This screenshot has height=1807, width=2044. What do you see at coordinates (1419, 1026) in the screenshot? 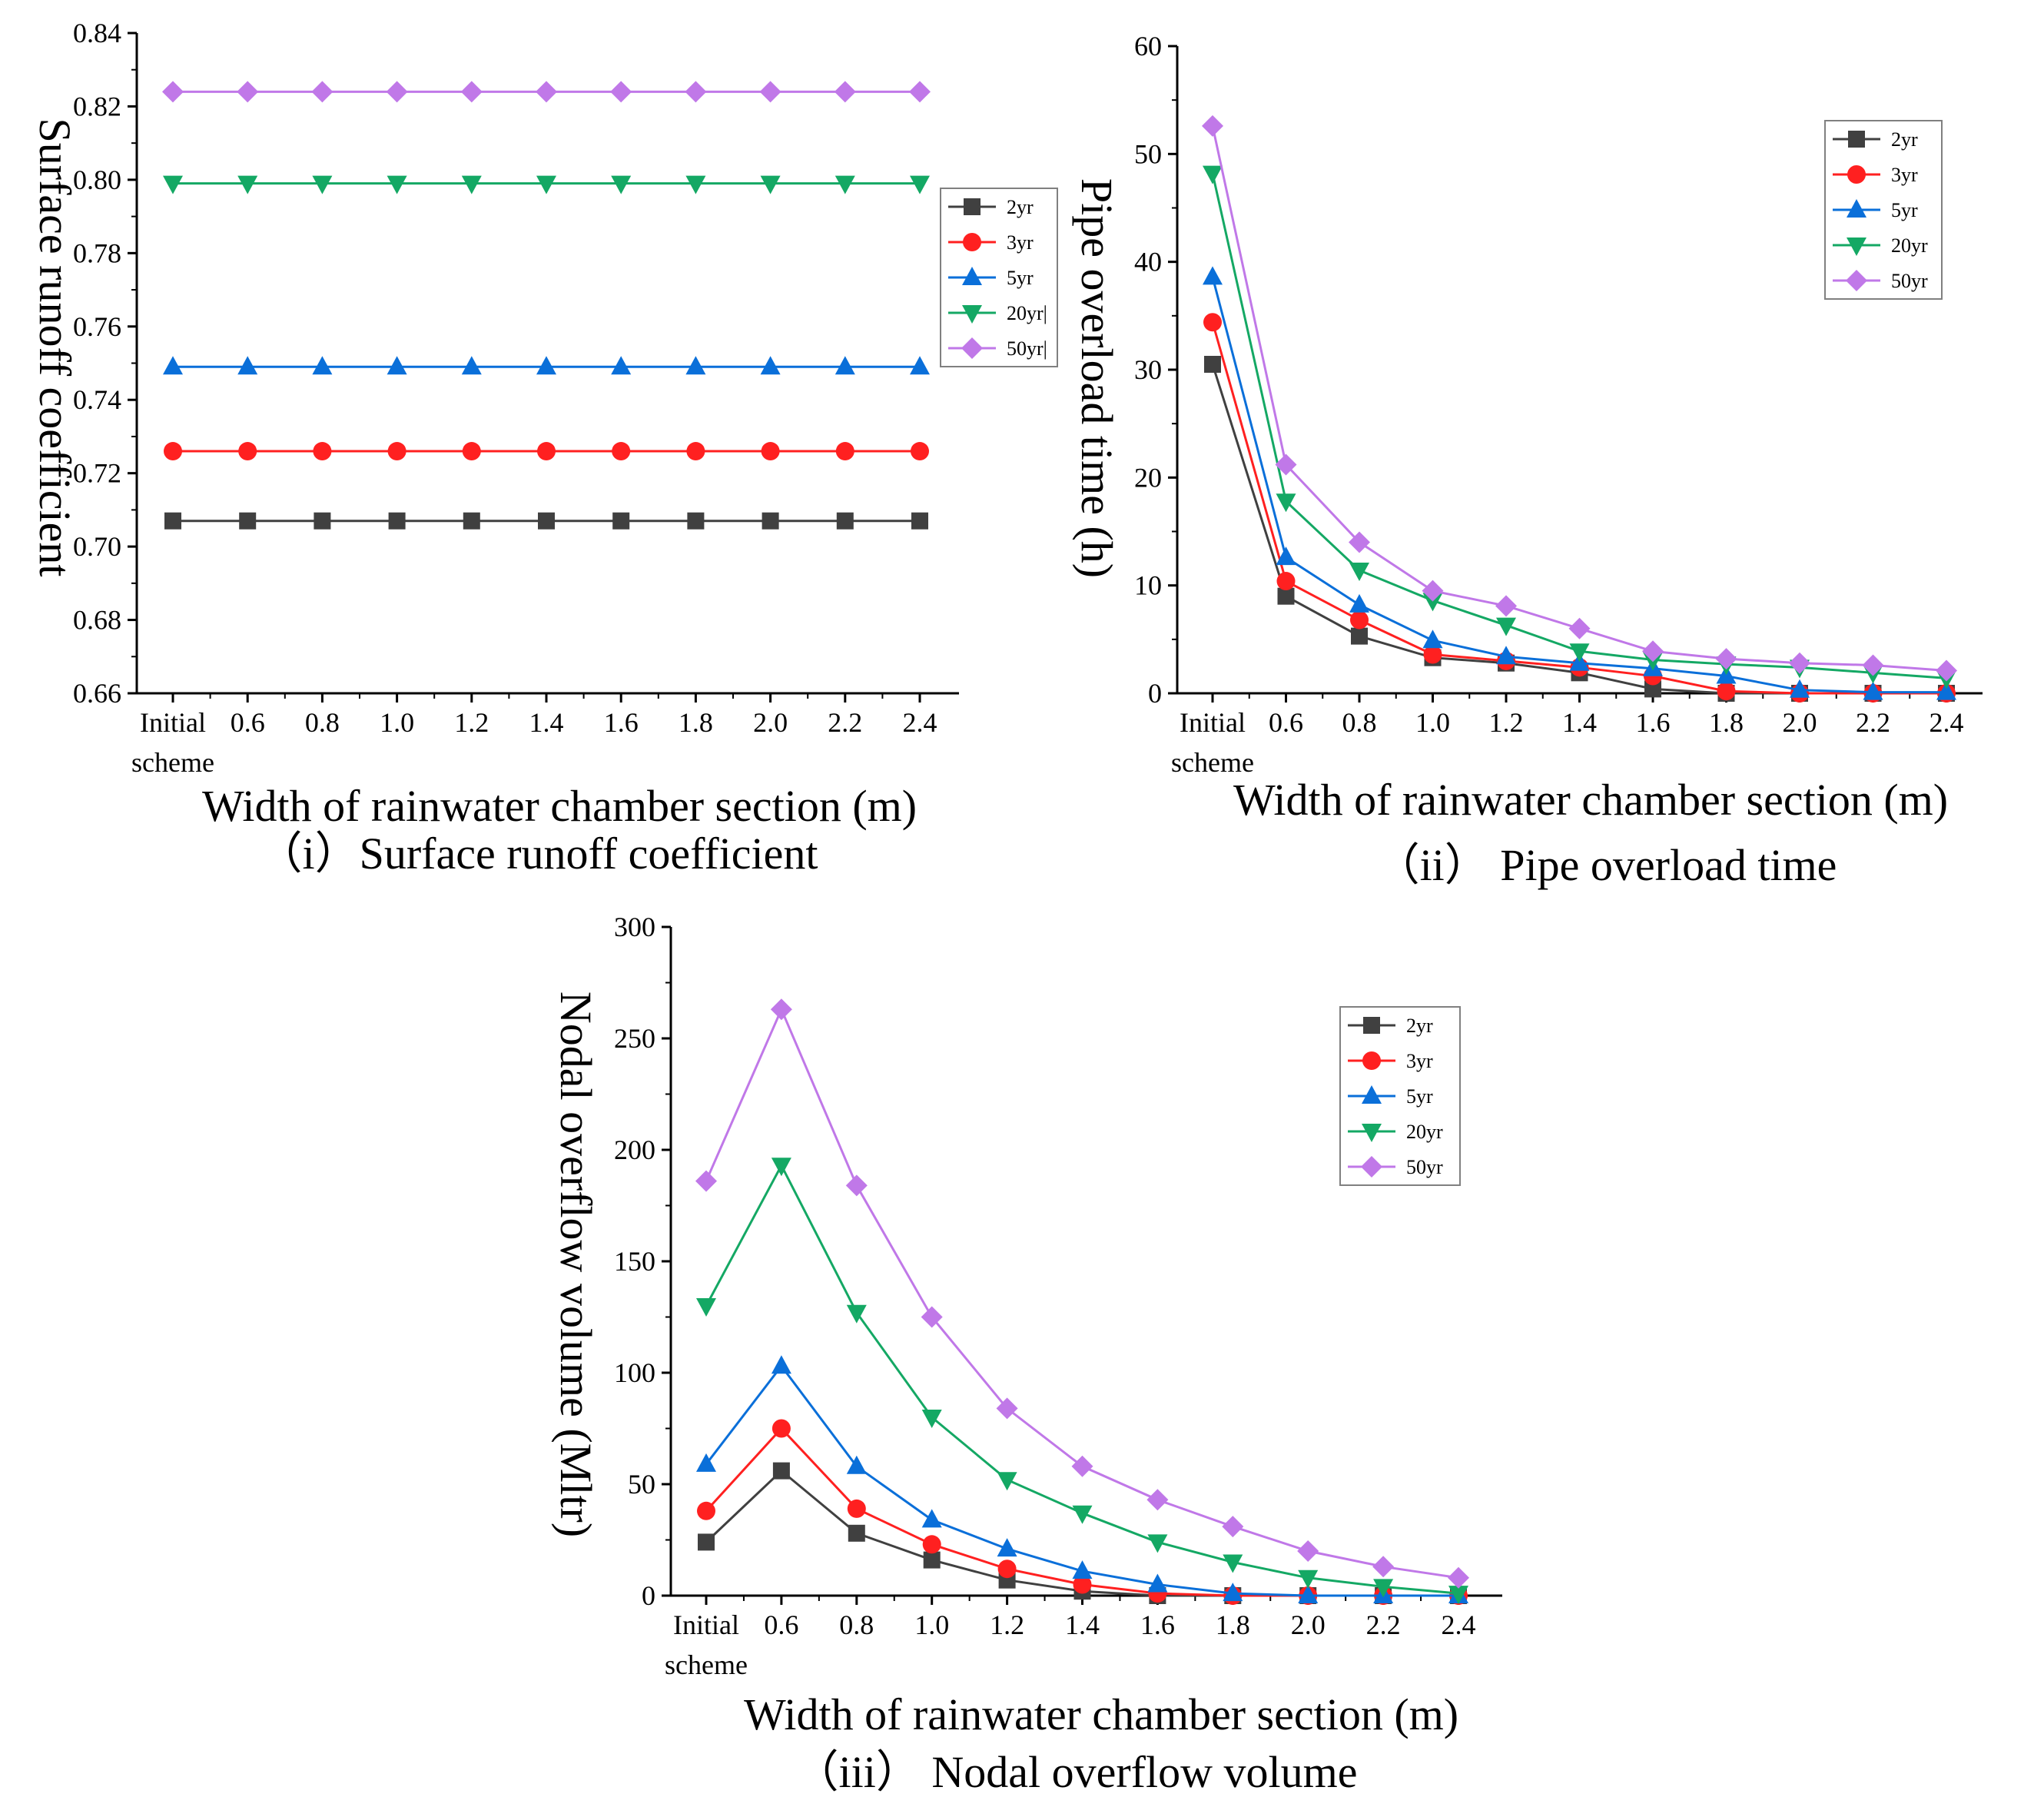
I see `legend-label-2yr: 2yr` at bounding box center [1419, 1026].